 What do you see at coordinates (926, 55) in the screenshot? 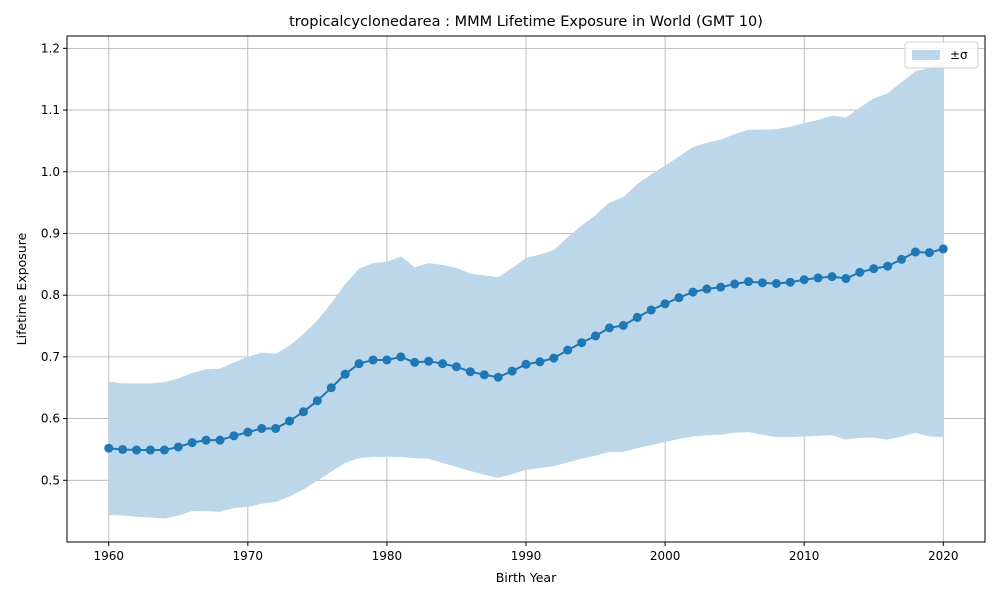
I see `legend-band-swatch` at bounding box center [926, 55].